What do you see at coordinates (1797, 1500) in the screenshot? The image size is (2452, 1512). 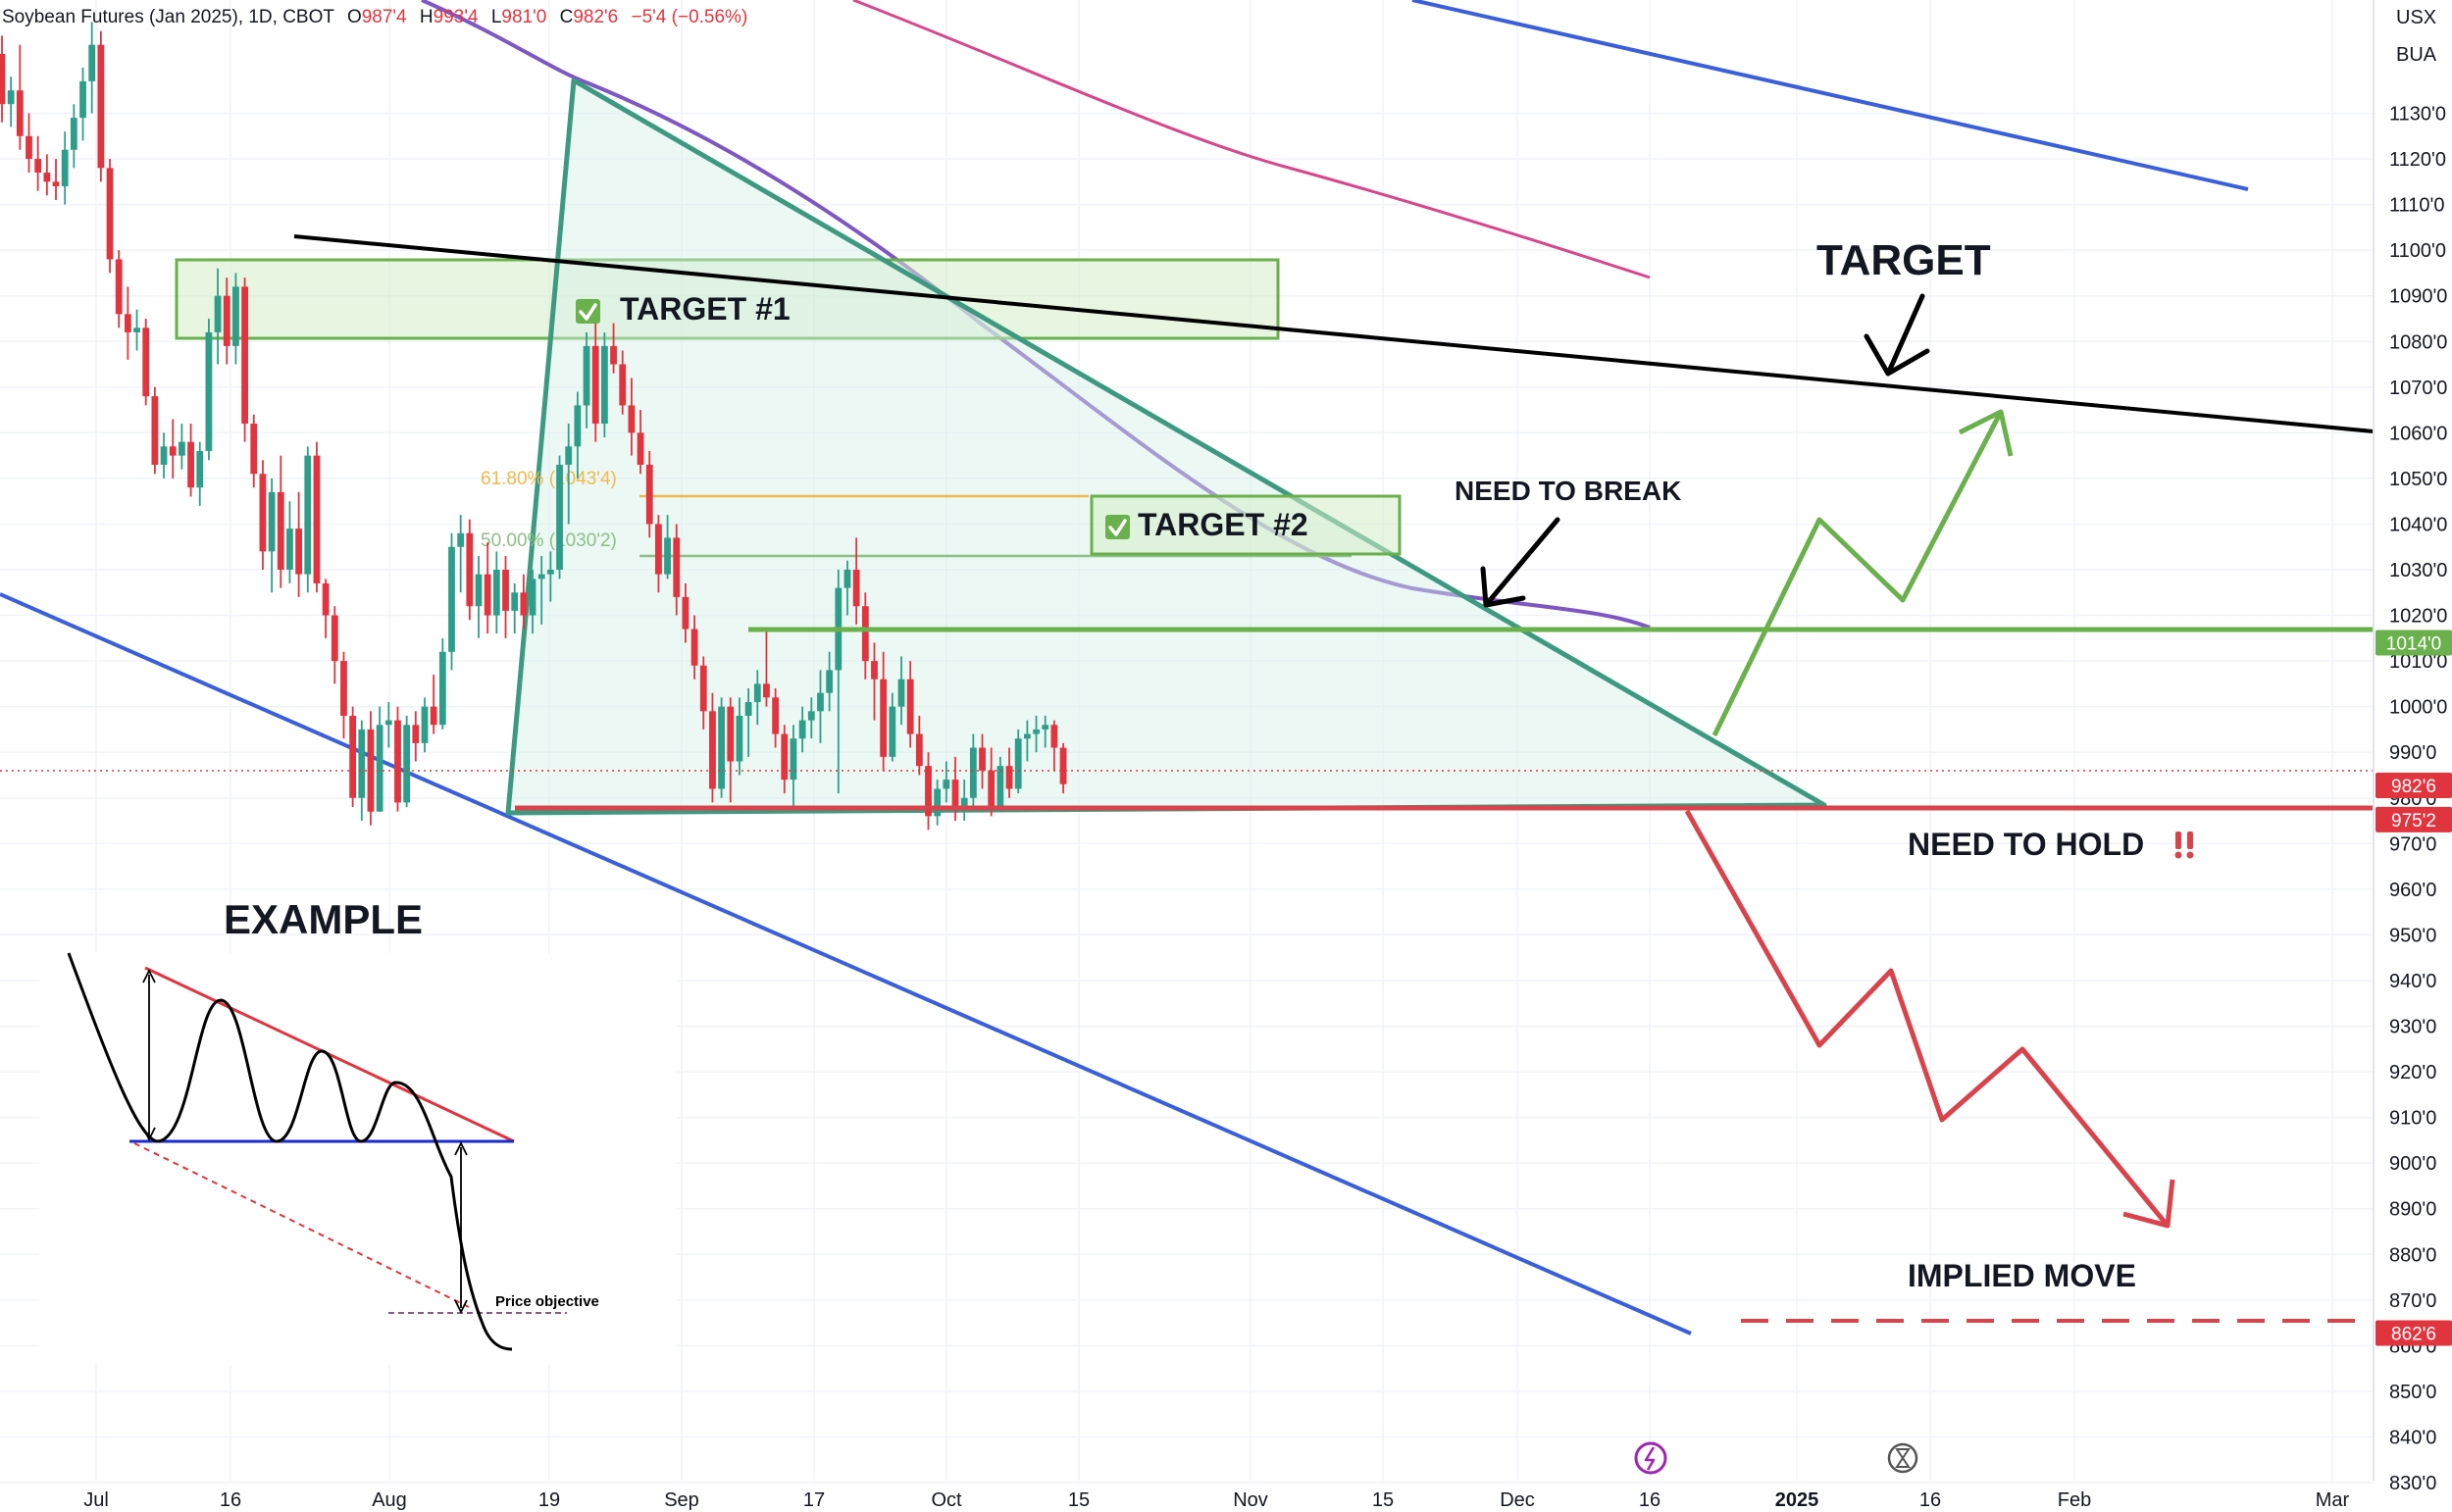 I see `time-tick-label: 2025` at bounding box center [1797, 1500].